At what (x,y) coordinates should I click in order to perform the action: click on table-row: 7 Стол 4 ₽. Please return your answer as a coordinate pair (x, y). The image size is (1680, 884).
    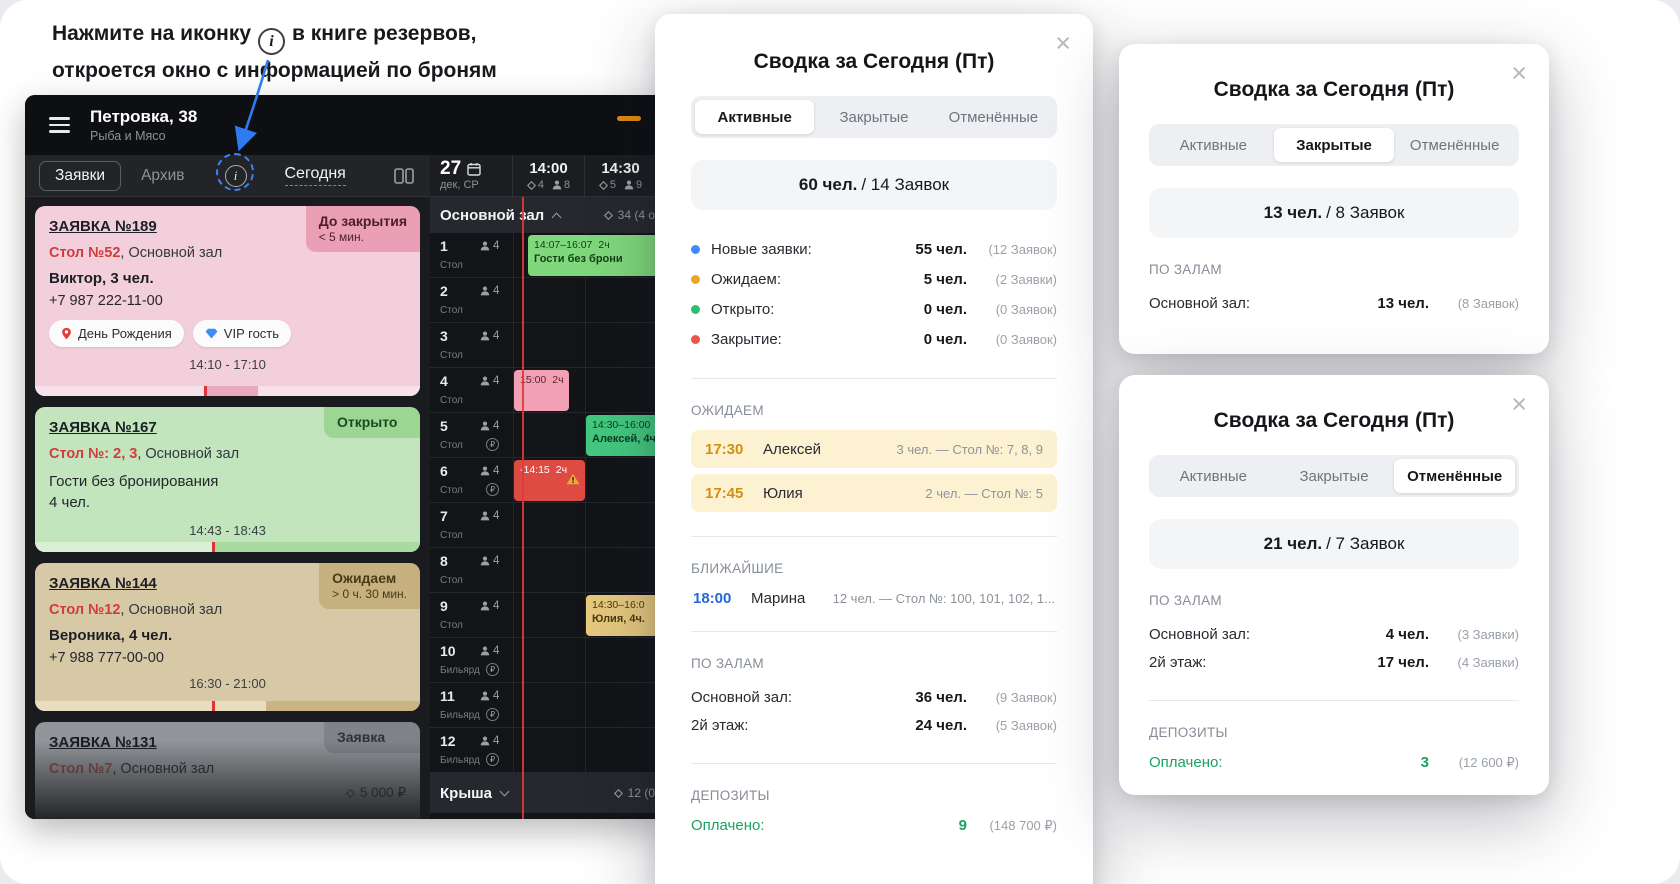
    Looking at the image, I should click on (547, 525).